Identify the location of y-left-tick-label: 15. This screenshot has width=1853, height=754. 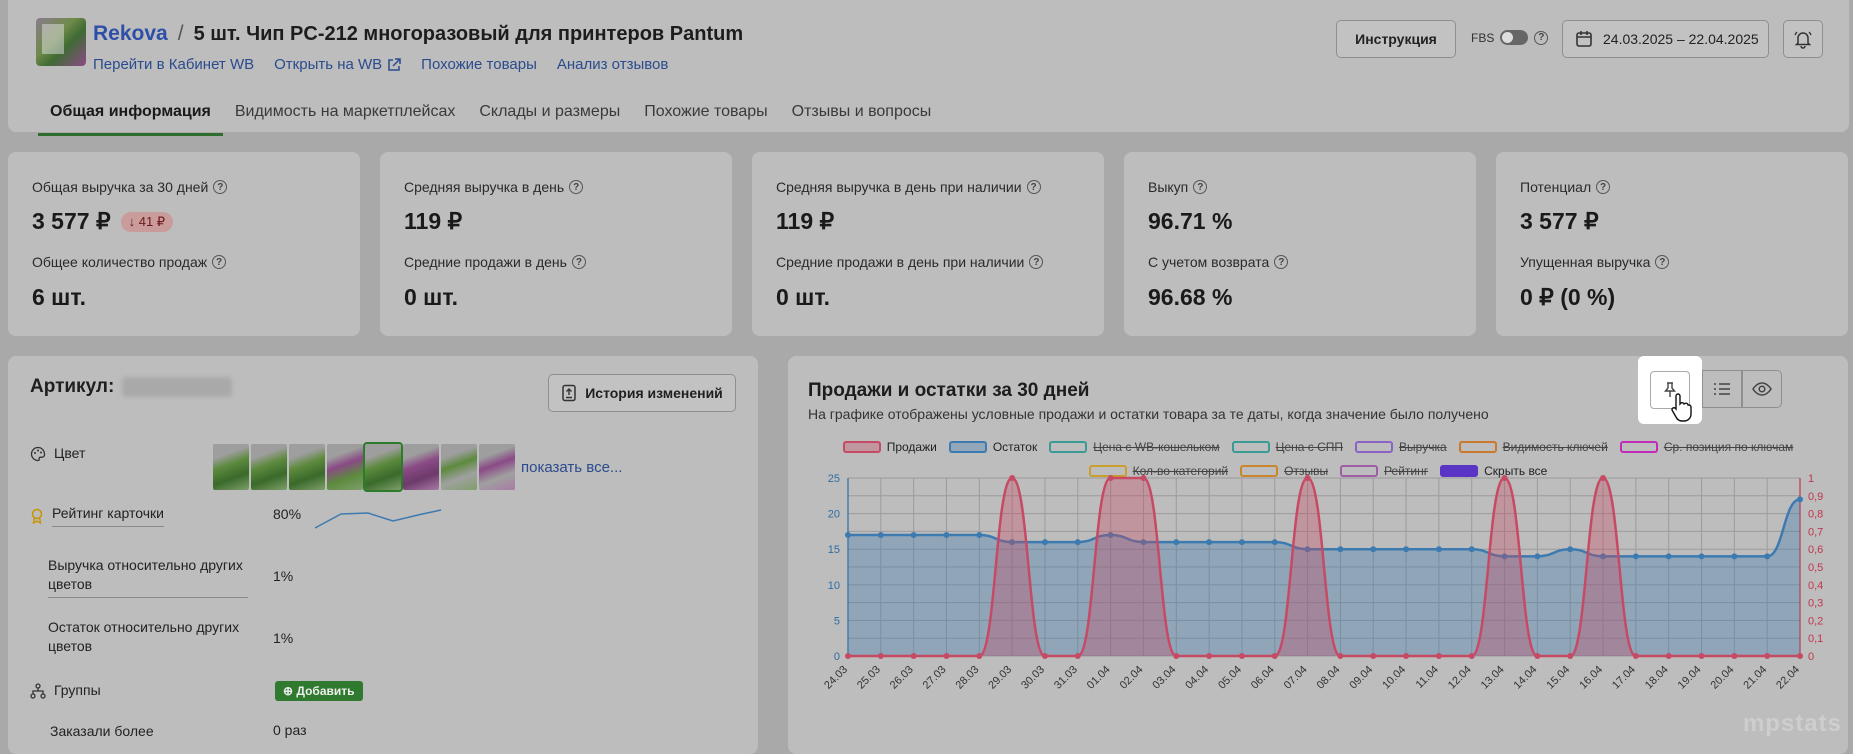
(834, 550).